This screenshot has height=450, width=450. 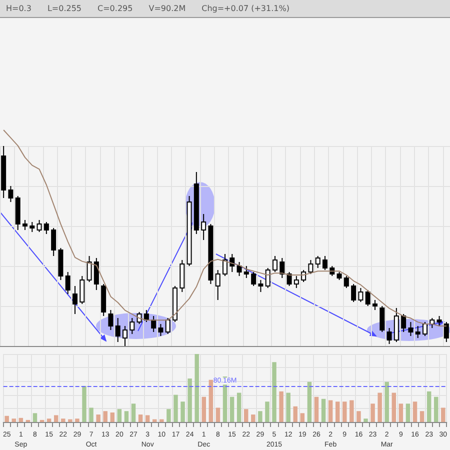 I want to click on text: Chg=+0.07 (+31.1%), so click(x=246, y=8).